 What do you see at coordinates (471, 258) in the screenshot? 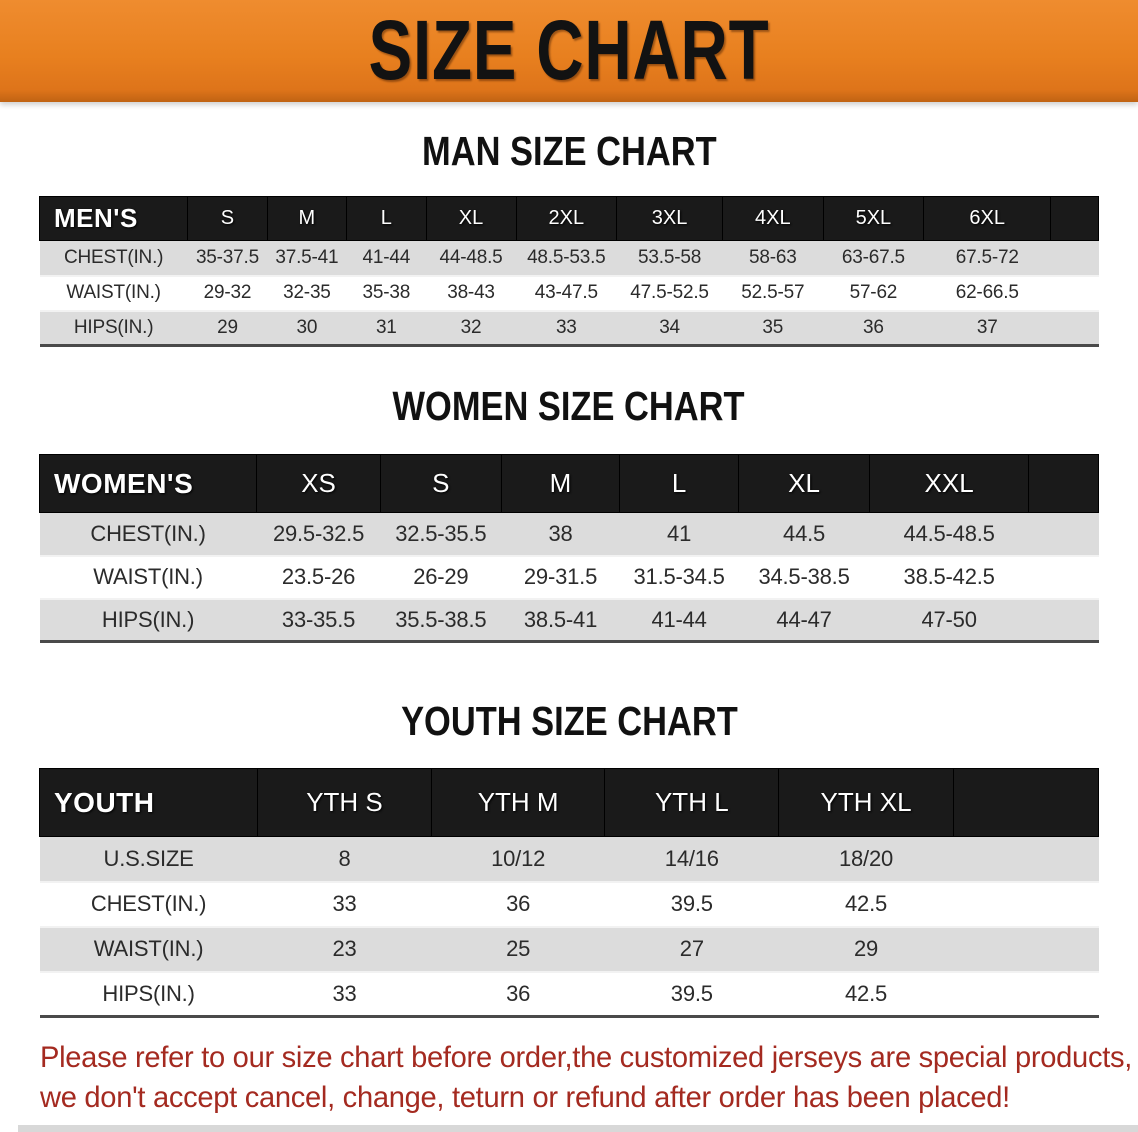
I see `size-cell: 44-48.5` at bounding box center [471, 258].